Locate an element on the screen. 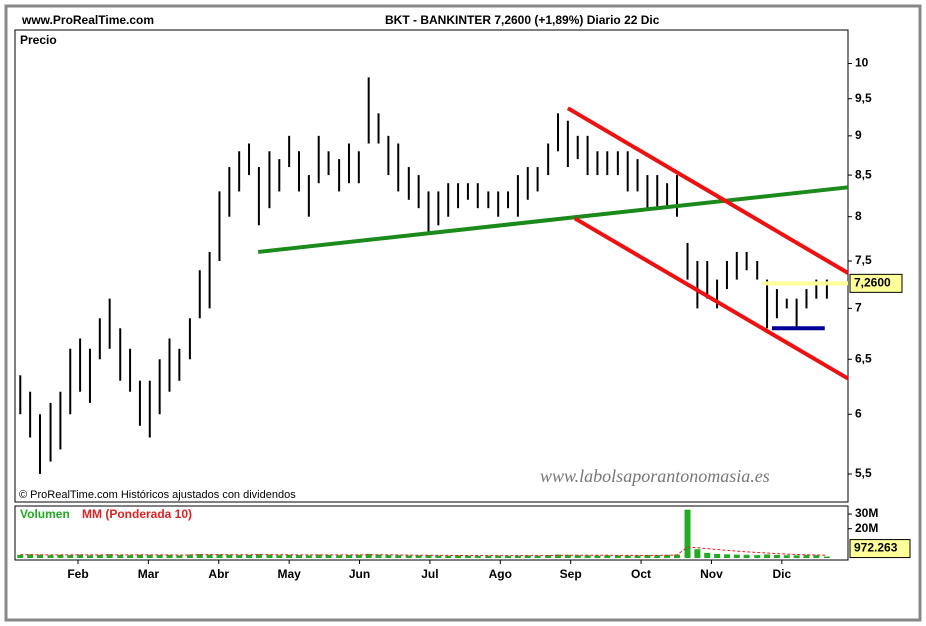 The width and height of the screenshot is (926, 626). y-tick-label: 7 is located at coordinates (858, 308).